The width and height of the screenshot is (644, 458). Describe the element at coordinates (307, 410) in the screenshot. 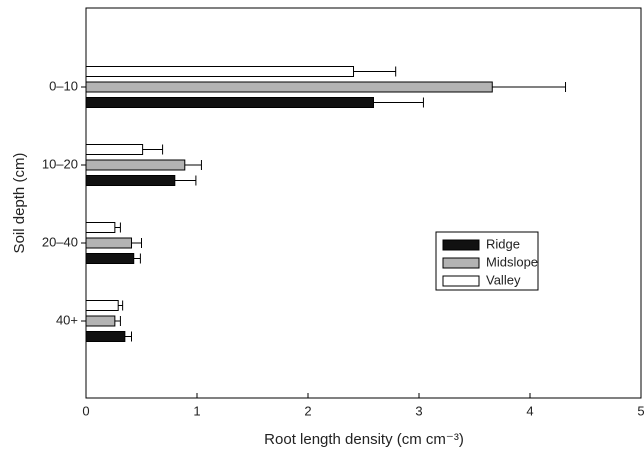

I see `x-tick-label: 2` at that location.